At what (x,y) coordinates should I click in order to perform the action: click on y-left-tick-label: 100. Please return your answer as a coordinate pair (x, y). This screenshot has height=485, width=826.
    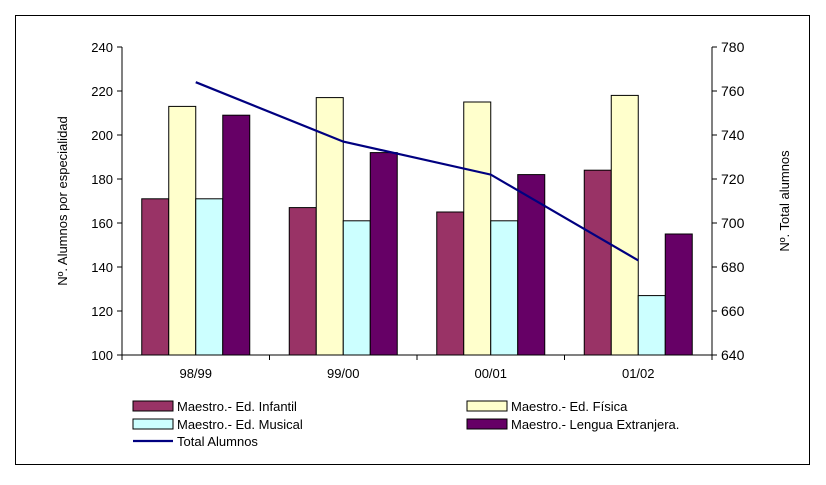
    Looking at the image, I should click on (102, 355).